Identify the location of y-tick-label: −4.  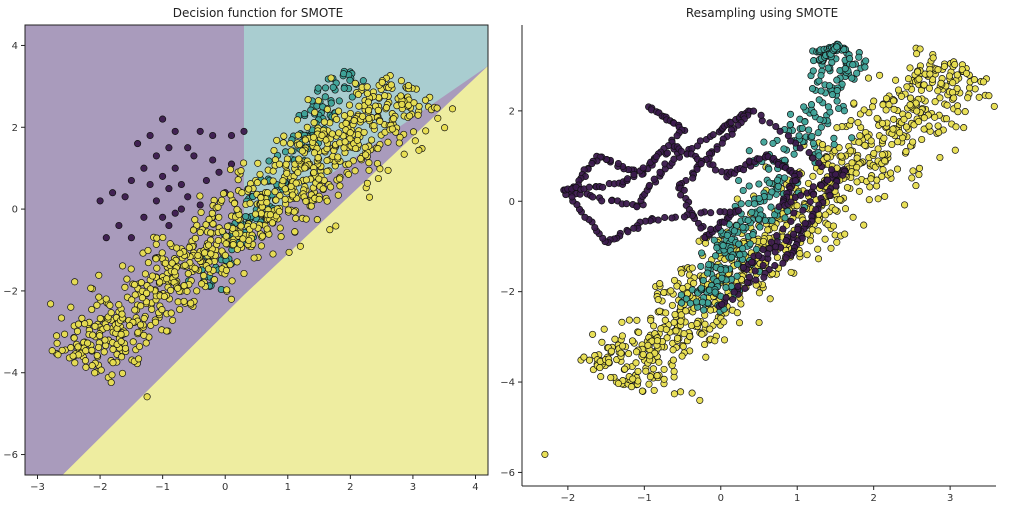
(10, 373).